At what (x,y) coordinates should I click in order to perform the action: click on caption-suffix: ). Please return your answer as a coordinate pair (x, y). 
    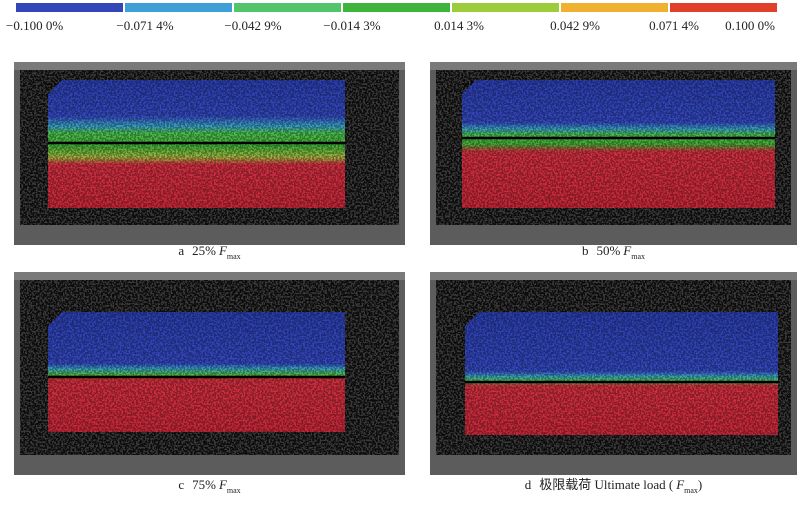
    Looking at the image, I should click on (700, 484).